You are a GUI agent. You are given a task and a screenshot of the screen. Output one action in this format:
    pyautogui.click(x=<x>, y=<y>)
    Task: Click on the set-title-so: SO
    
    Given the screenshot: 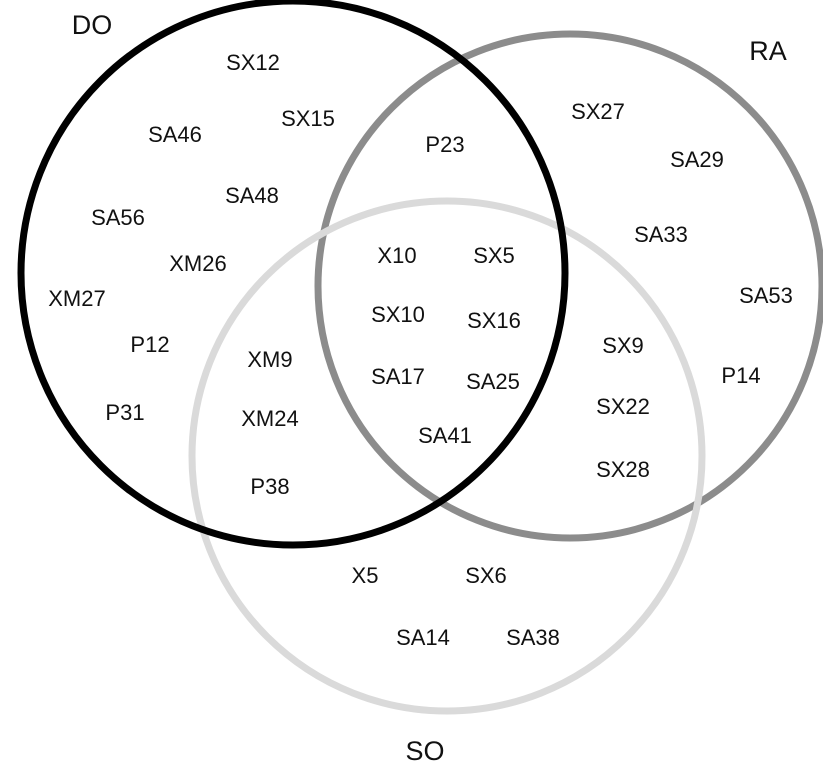 What is the action you would take?
    pyautogui.click(x=424, y=750)
    